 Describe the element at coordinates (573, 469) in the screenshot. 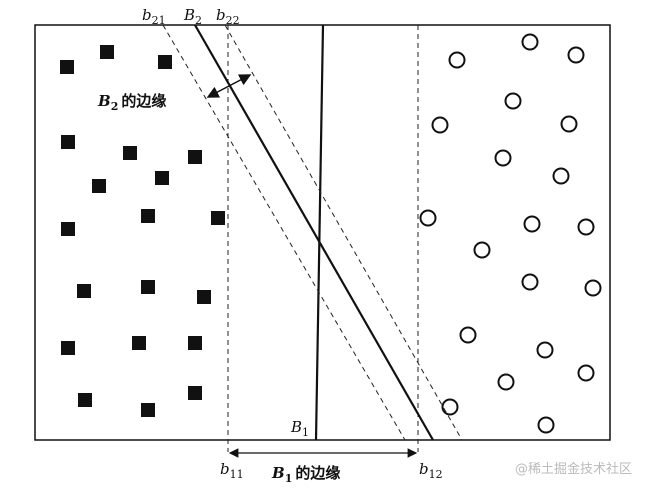

I see `watermark: @稀土掘金技术社区` at that location.